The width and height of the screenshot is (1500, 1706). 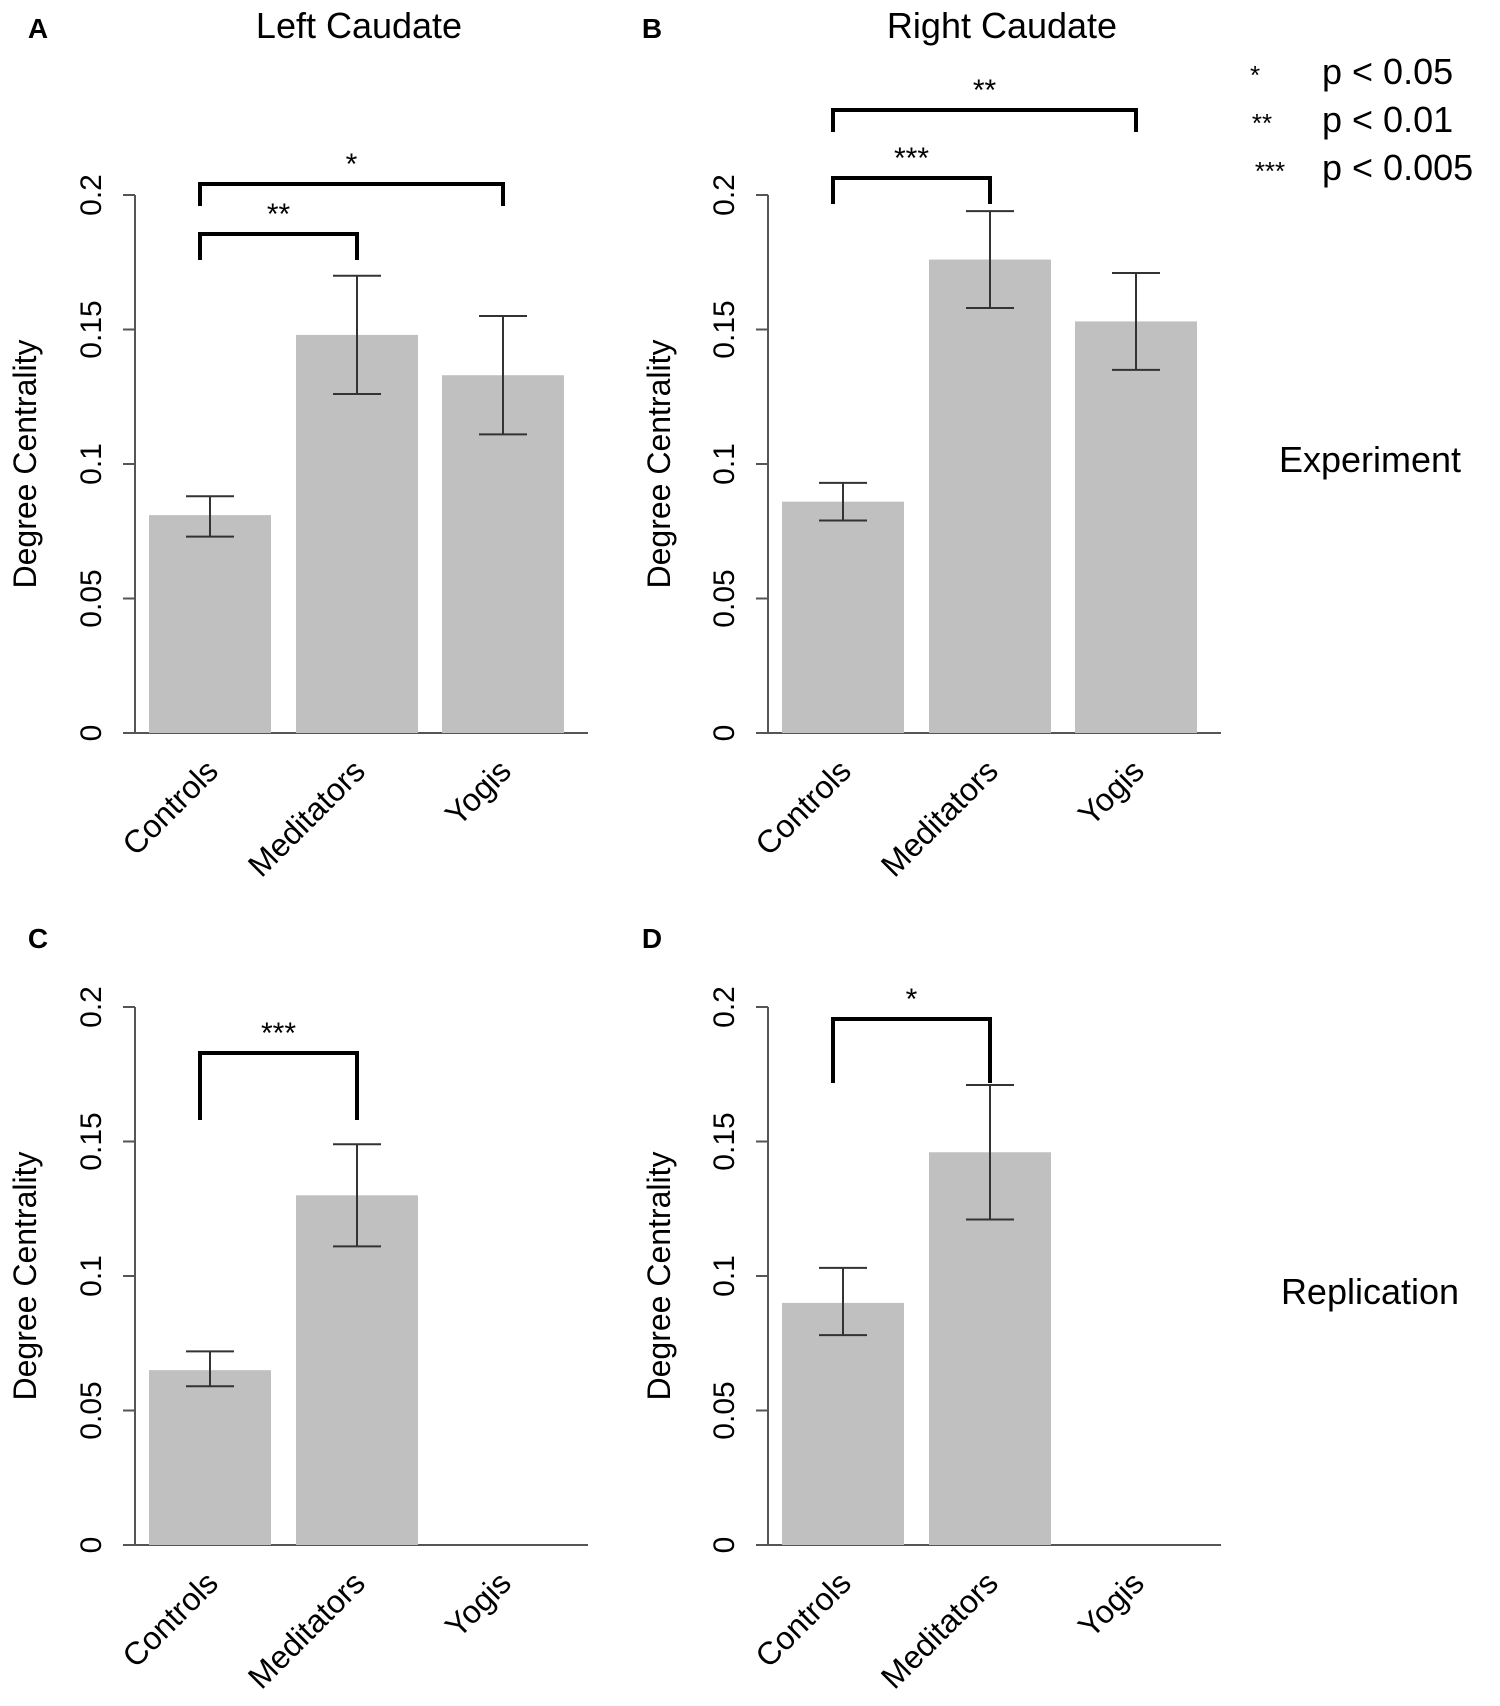 I want to click on row-label-experiment: Experiment, so click(x=1370, y=459).